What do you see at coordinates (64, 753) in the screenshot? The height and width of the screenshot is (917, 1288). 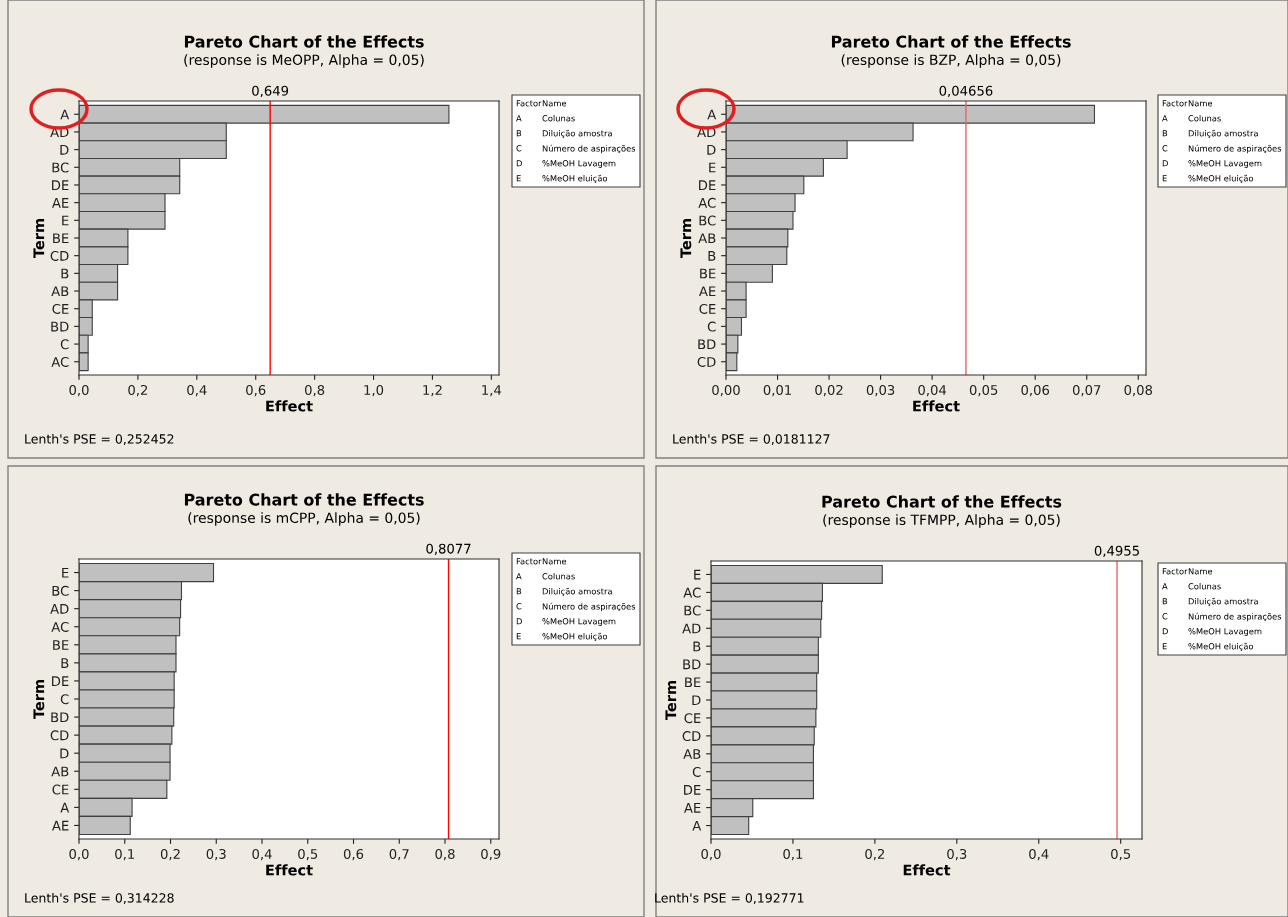 I see `y-tick-label: D` at bounding box center [64, 753].